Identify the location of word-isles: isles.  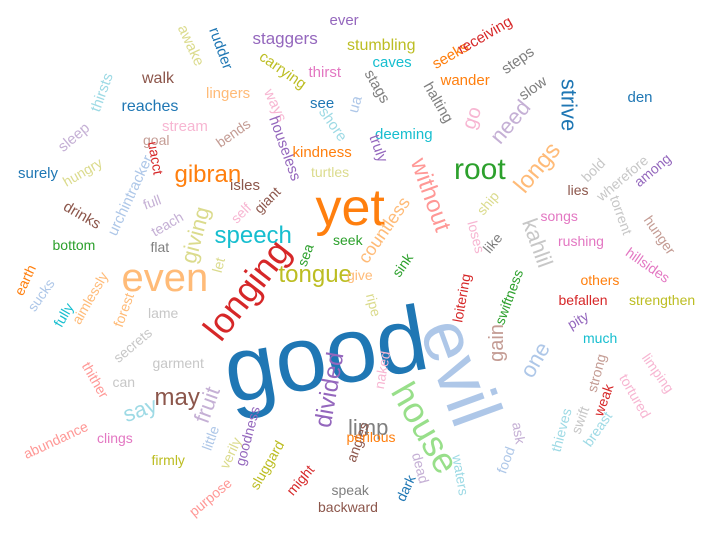
(245, 185).